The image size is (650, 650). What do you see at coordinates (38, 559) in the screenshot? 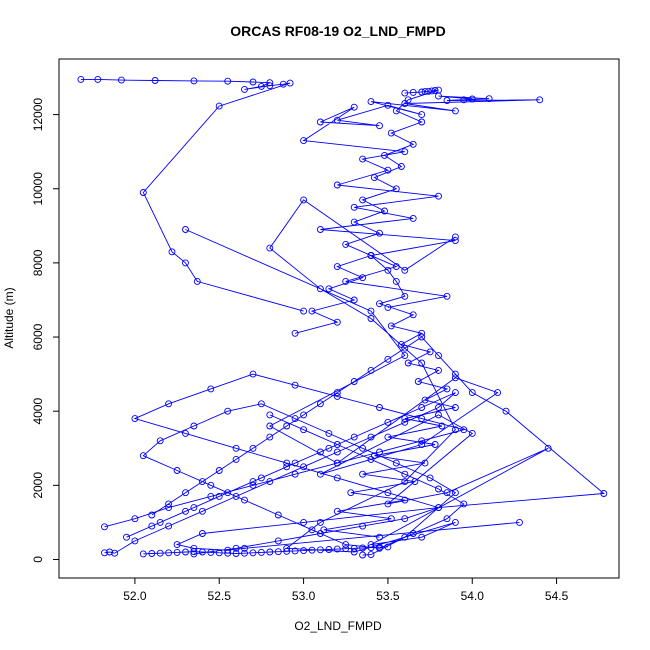
I see `y-tick-label: 0` at bounding box center [38, 559].